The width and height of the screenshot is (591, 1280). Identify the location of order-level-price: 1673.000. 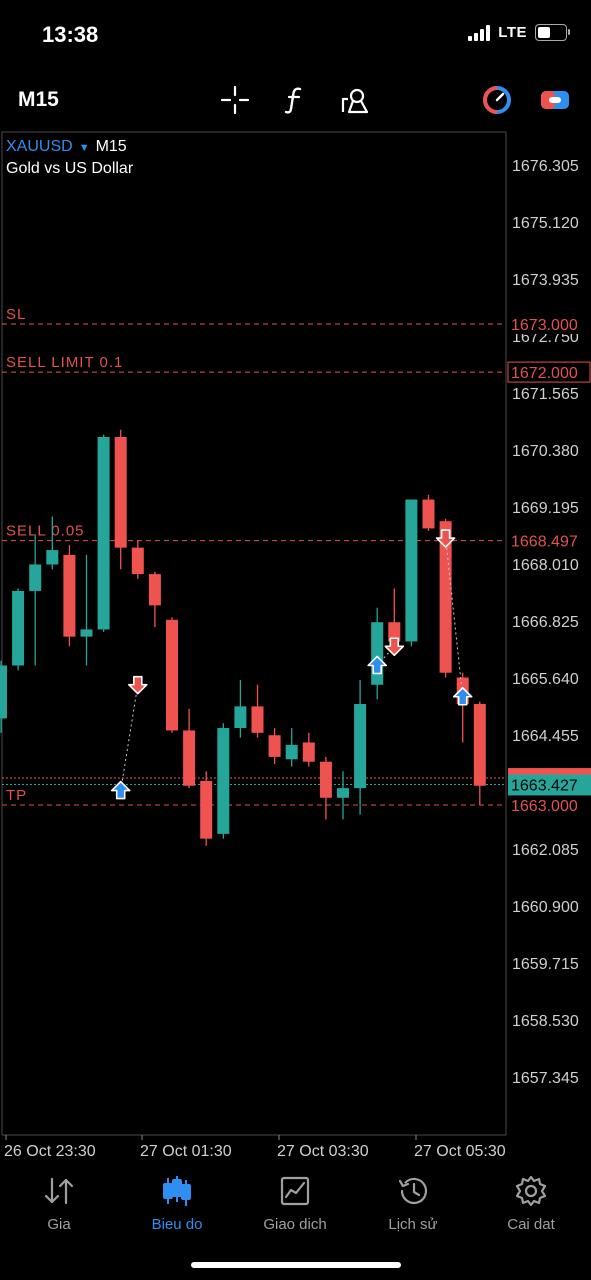
(544, 325).